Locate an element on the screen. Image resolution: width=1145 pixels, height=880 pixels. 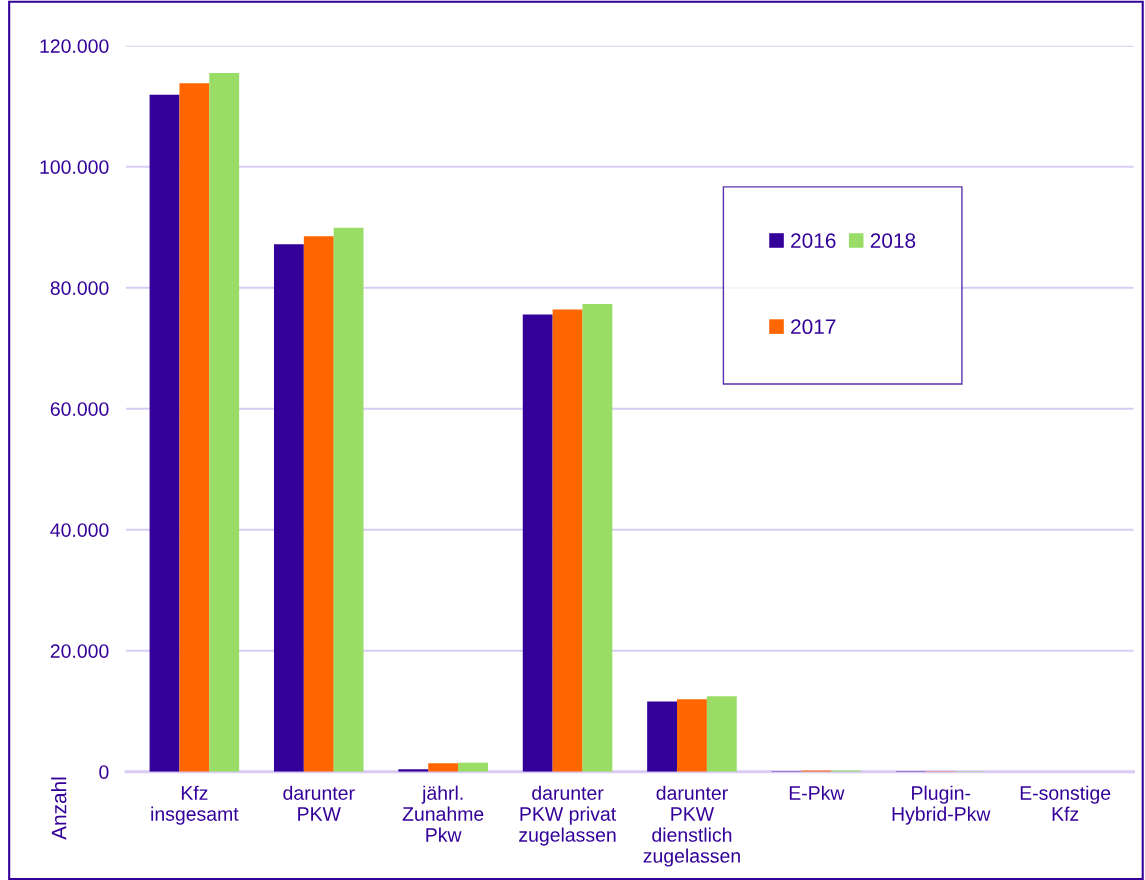
x-tick-label: E-sonstige Kfz is located at coordinates (1065, 803).